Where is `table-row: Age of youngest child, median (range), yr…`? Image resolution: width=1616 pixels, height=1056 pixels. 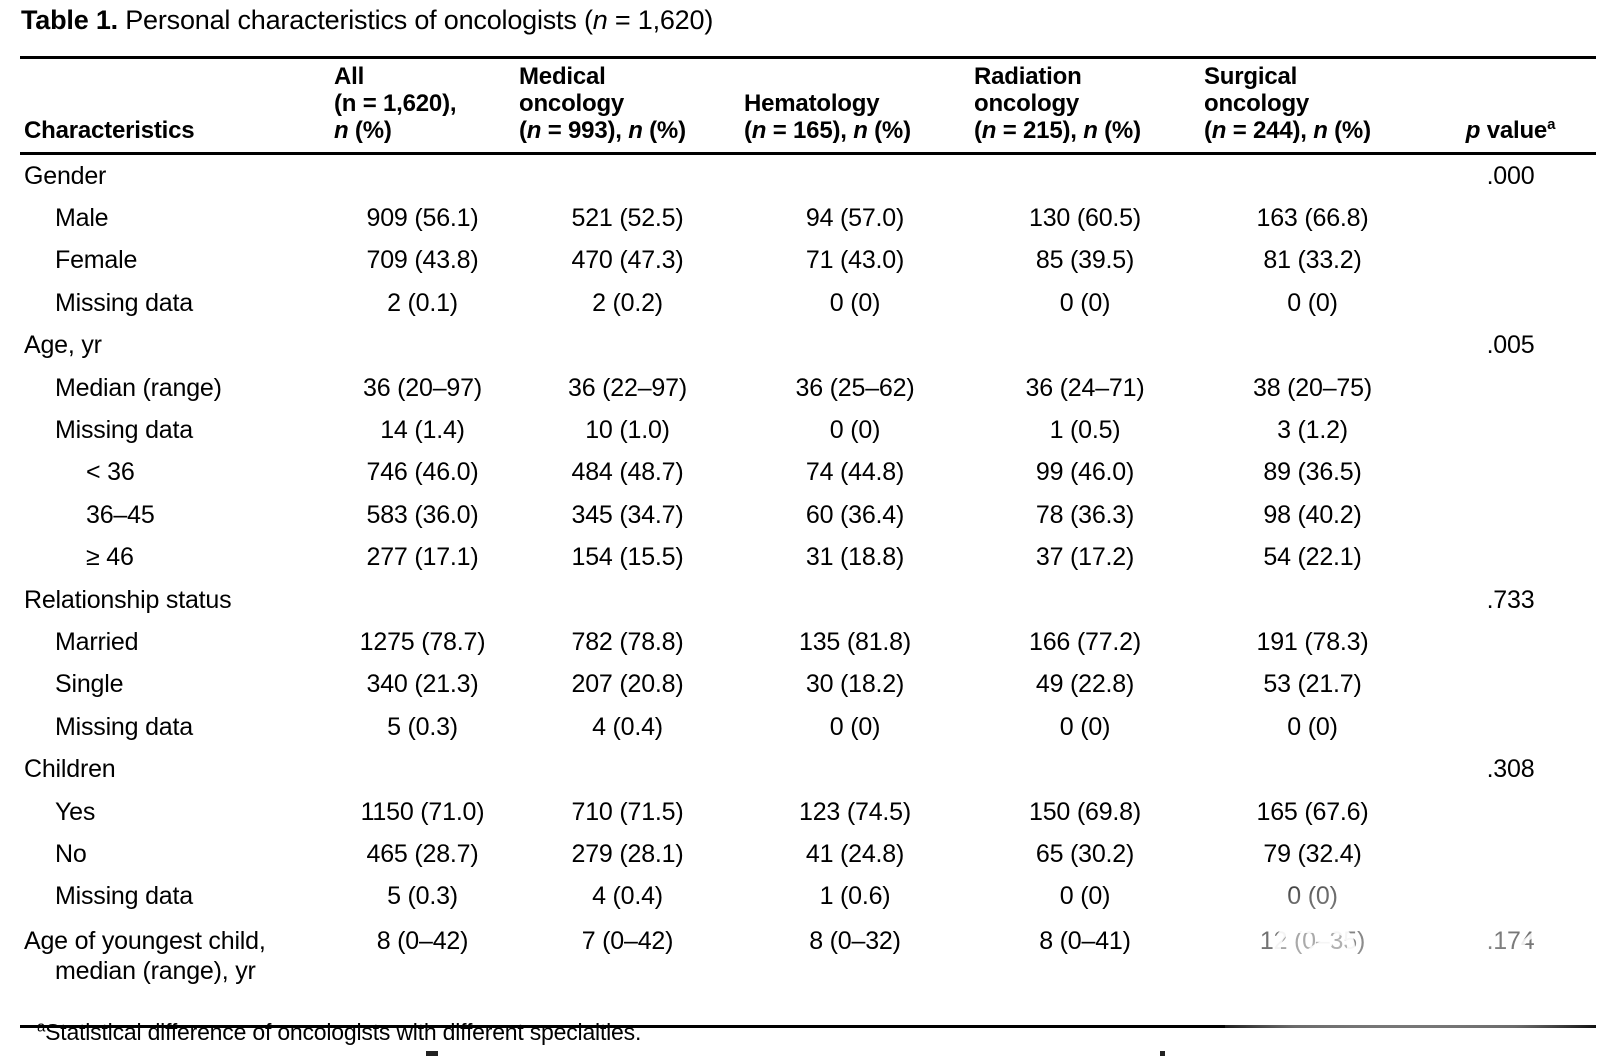
table-row: Age of youngest child, median (range), yr… is located at coordinates (808, 972).